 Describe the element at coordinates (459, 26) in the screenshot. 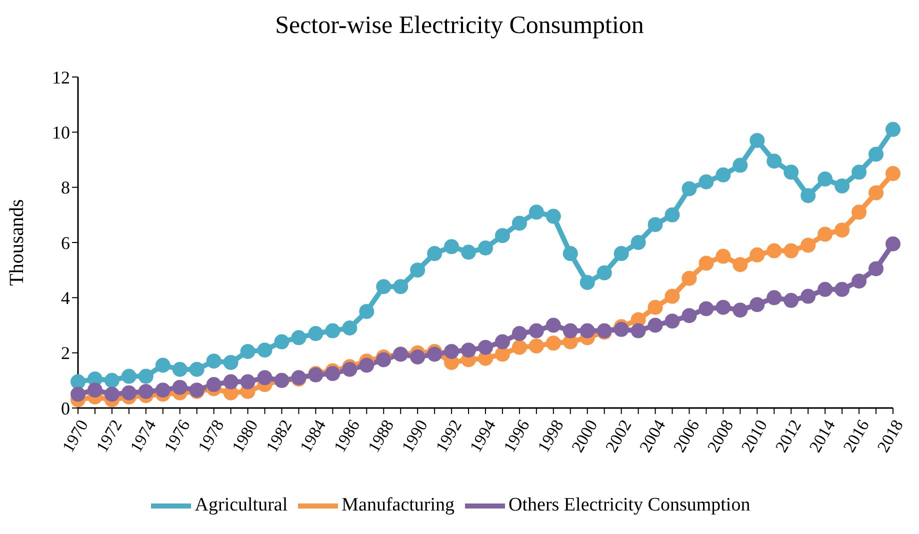

I see `chart-title: Sector-wise Electricity Consumption` at that location.